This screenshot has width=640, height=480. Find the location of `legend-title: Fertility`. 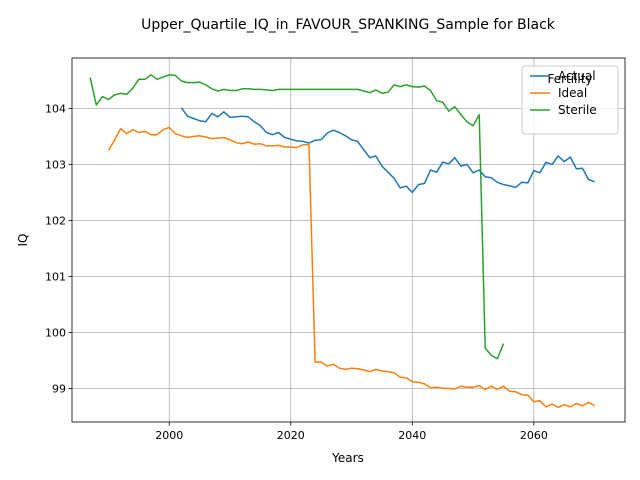

legend-title: Fertility is located at coordinates (569, 79).